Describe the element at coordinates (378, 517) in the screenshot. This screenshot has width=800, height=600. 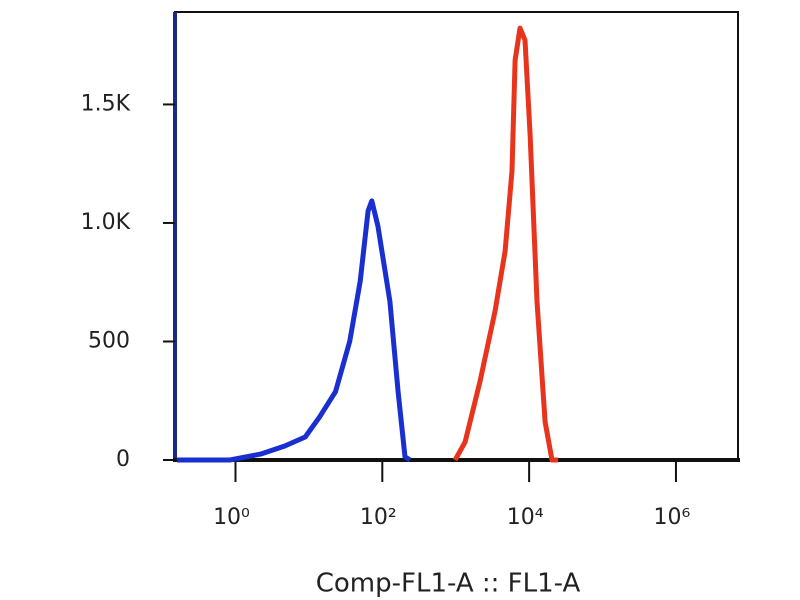
I see `x-tick-label: 10²` at that location.